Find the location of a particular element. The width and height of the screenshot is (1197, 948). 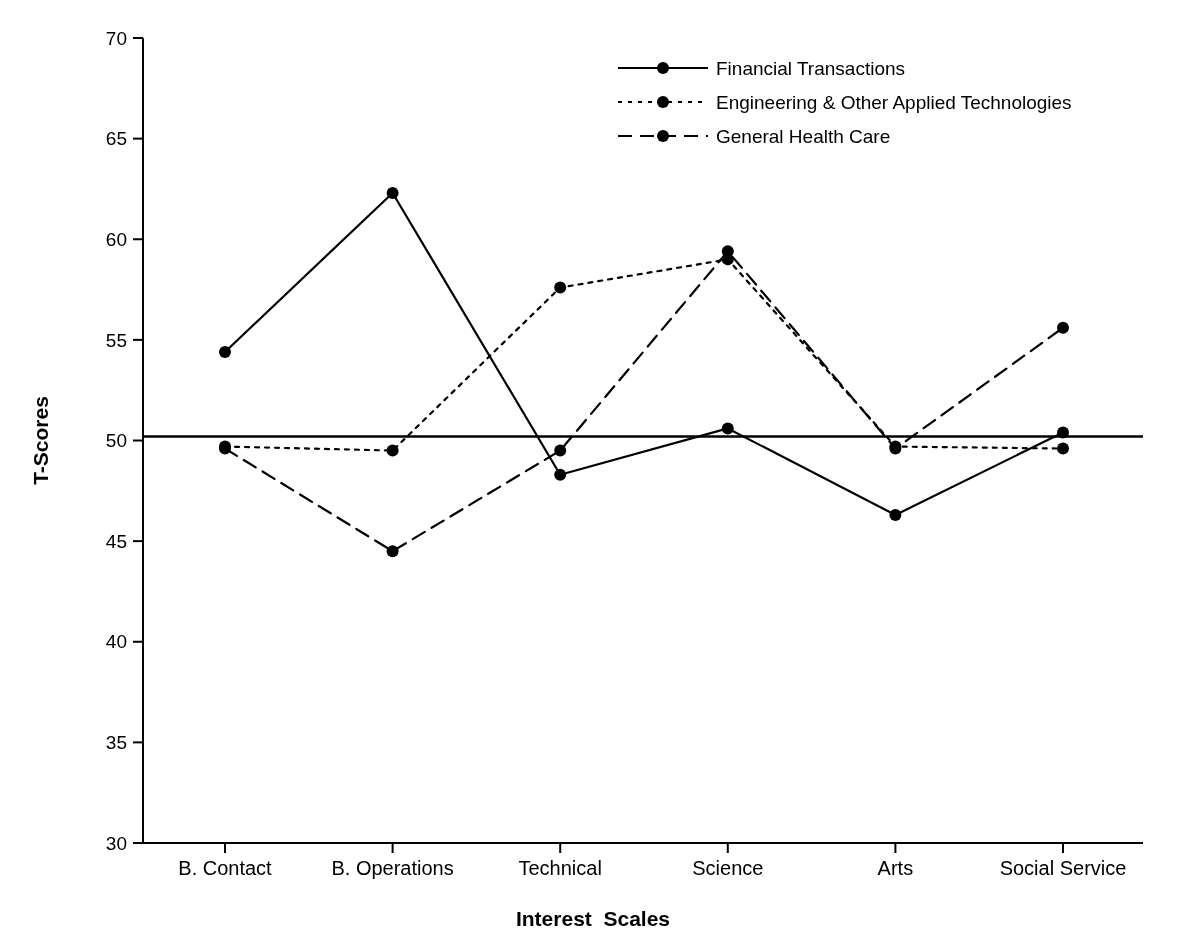

x-tick-label: Arts is located at coordinates (895, 868).